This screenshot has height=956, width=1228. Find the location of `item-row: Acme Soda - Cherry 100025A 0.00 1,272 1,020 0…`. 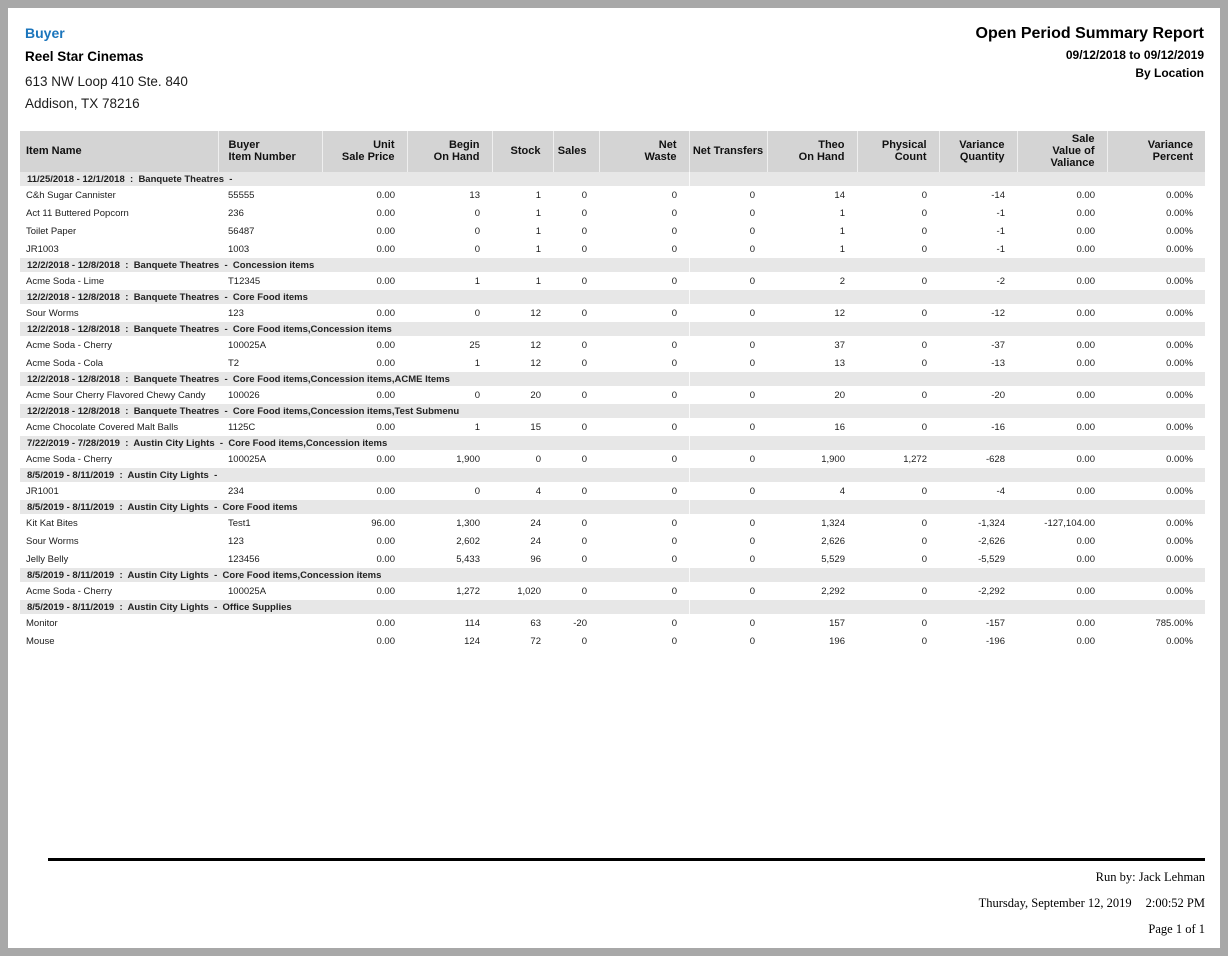

item-row: Acme Soda - Cherry 100025A 0.00 1,272 1,020 0… is located at coordinates (612, 591).